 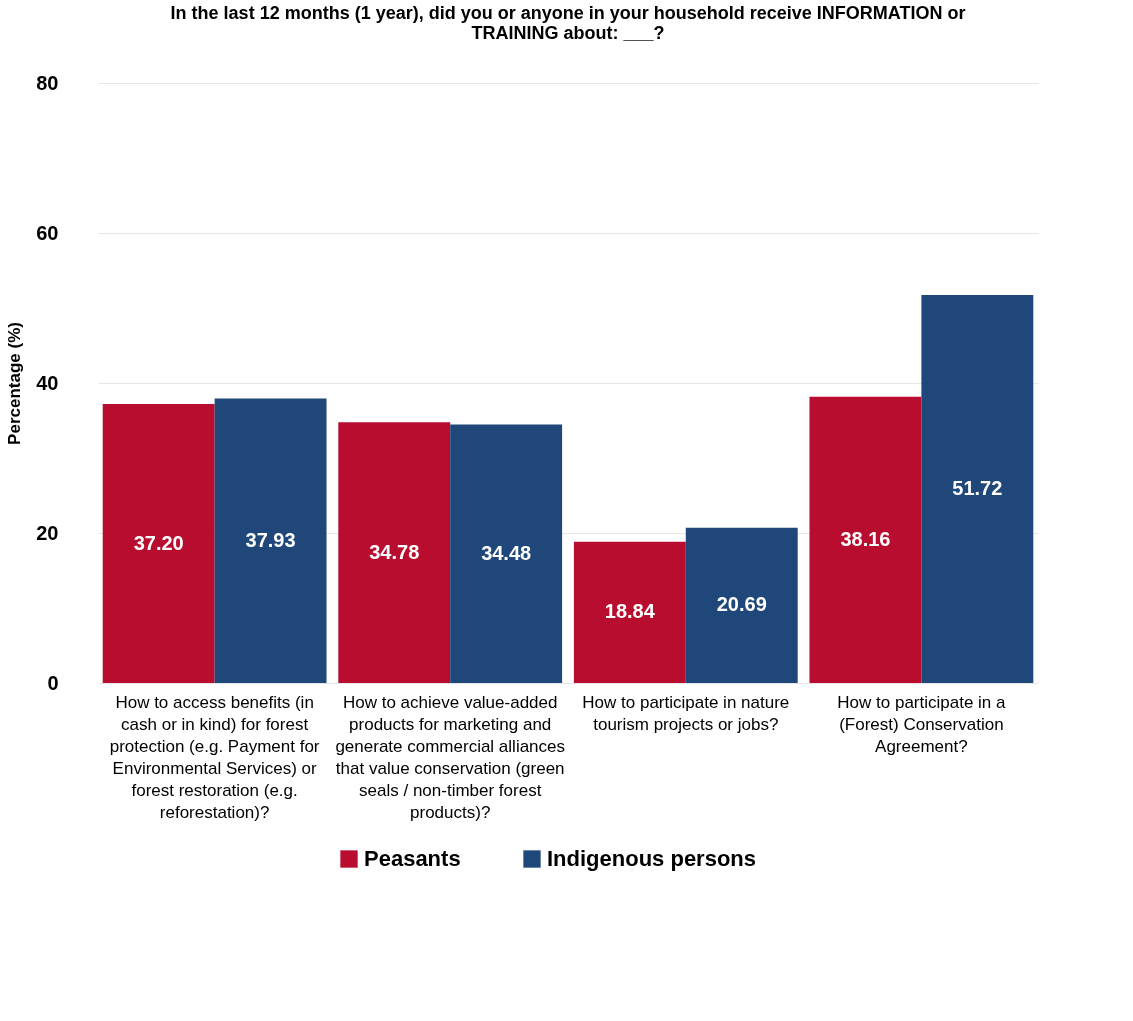 I want to click on x-tick-label: How to access benefits (in cash or in kind) for forest protection (e.g. Payment for Environmental Services) or forest restoration (e.g. reforestation)?, so click(x=214, y=757).